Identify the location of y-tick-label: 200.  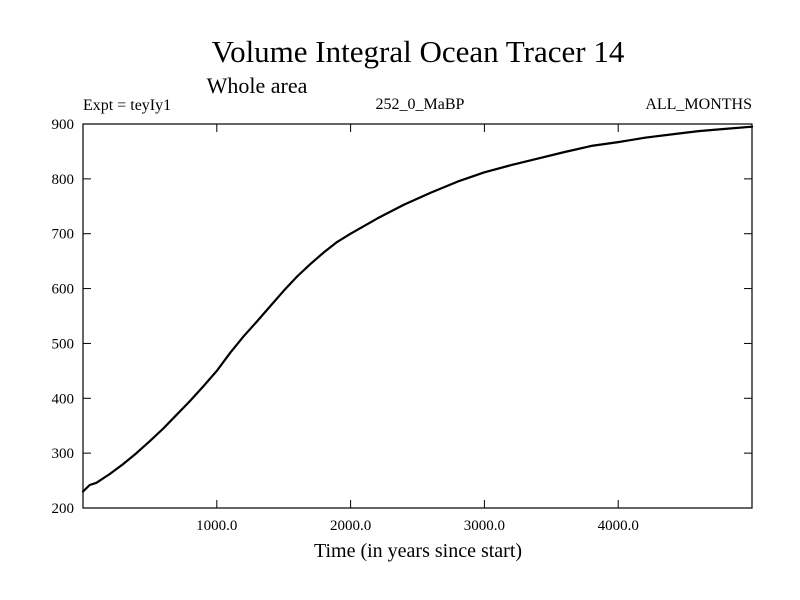
(63, 509).